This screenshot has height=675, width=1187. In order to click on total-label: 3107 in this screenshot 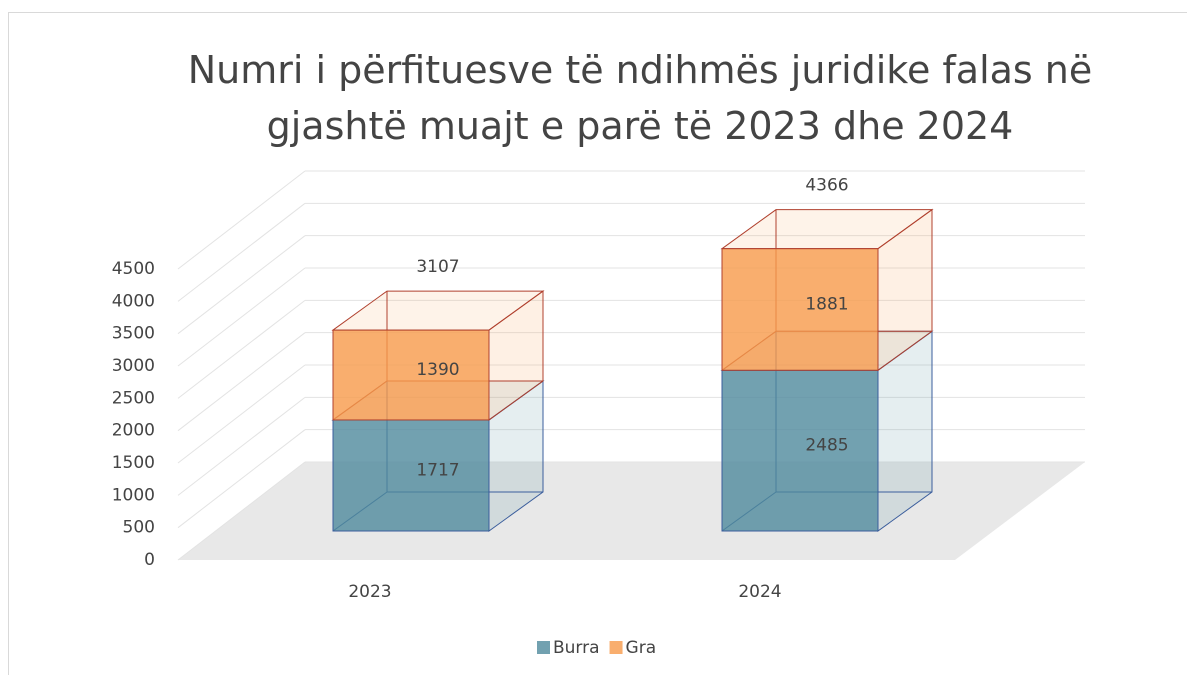, I will do `click(437, 267)`.